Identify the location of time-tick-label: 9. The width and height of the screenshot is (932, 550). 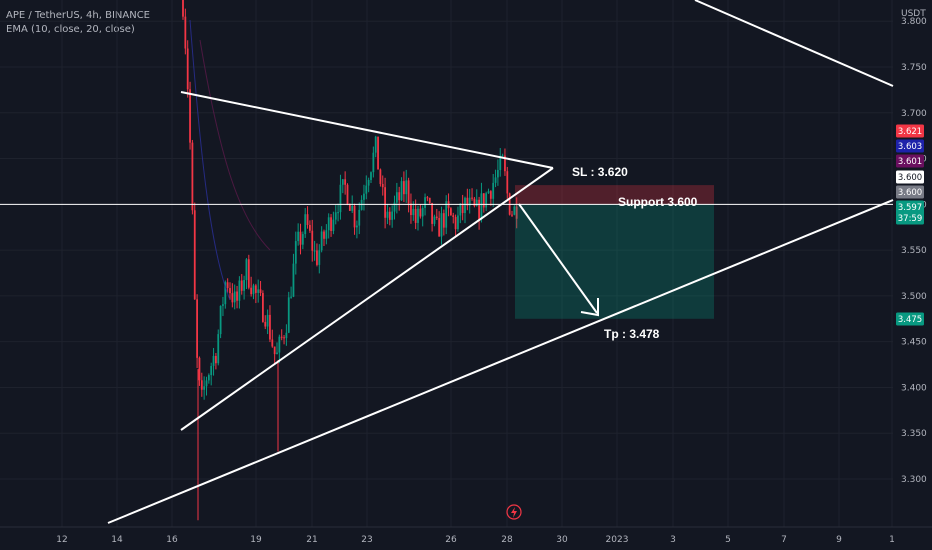
(839, 540).